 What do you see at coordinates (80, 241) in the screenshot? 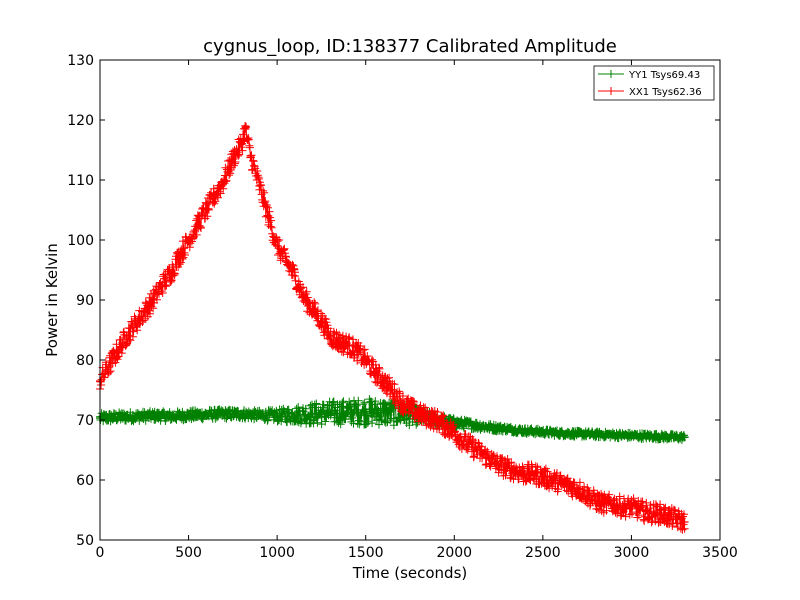
I see `y-tick-label: 100` at bounding box center [80, 241].